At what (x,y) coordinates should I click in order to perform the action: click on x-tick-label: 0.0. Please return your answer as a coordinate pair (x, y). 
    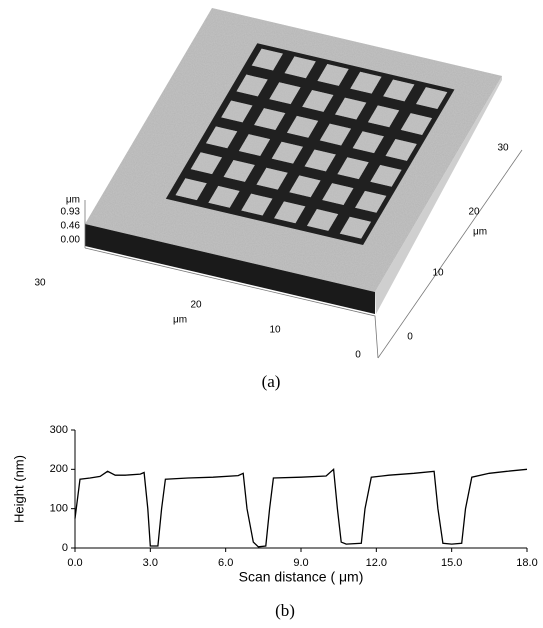
    Looking at the image, I should click on (74, 563).